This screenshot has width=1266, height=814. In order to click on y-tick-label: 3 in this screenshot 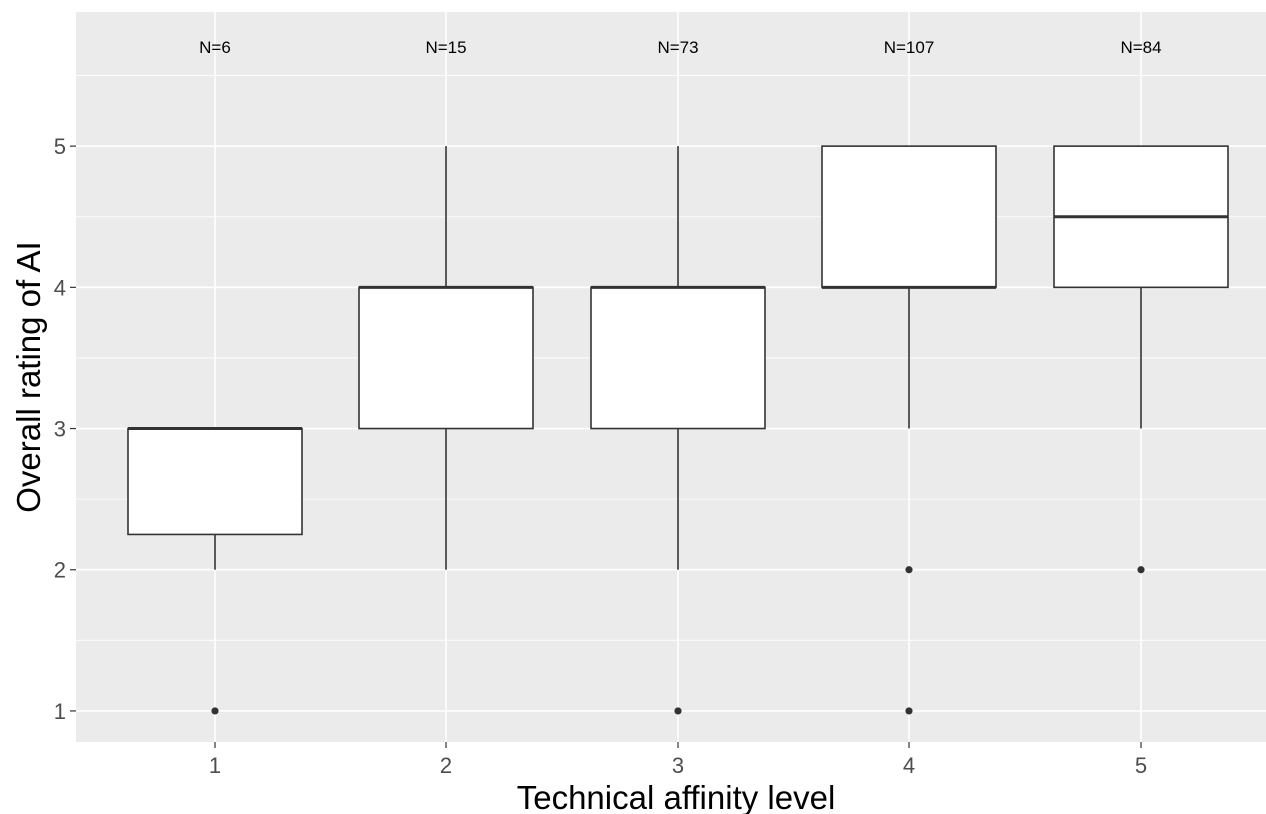, I will do `click(60, 429)`.